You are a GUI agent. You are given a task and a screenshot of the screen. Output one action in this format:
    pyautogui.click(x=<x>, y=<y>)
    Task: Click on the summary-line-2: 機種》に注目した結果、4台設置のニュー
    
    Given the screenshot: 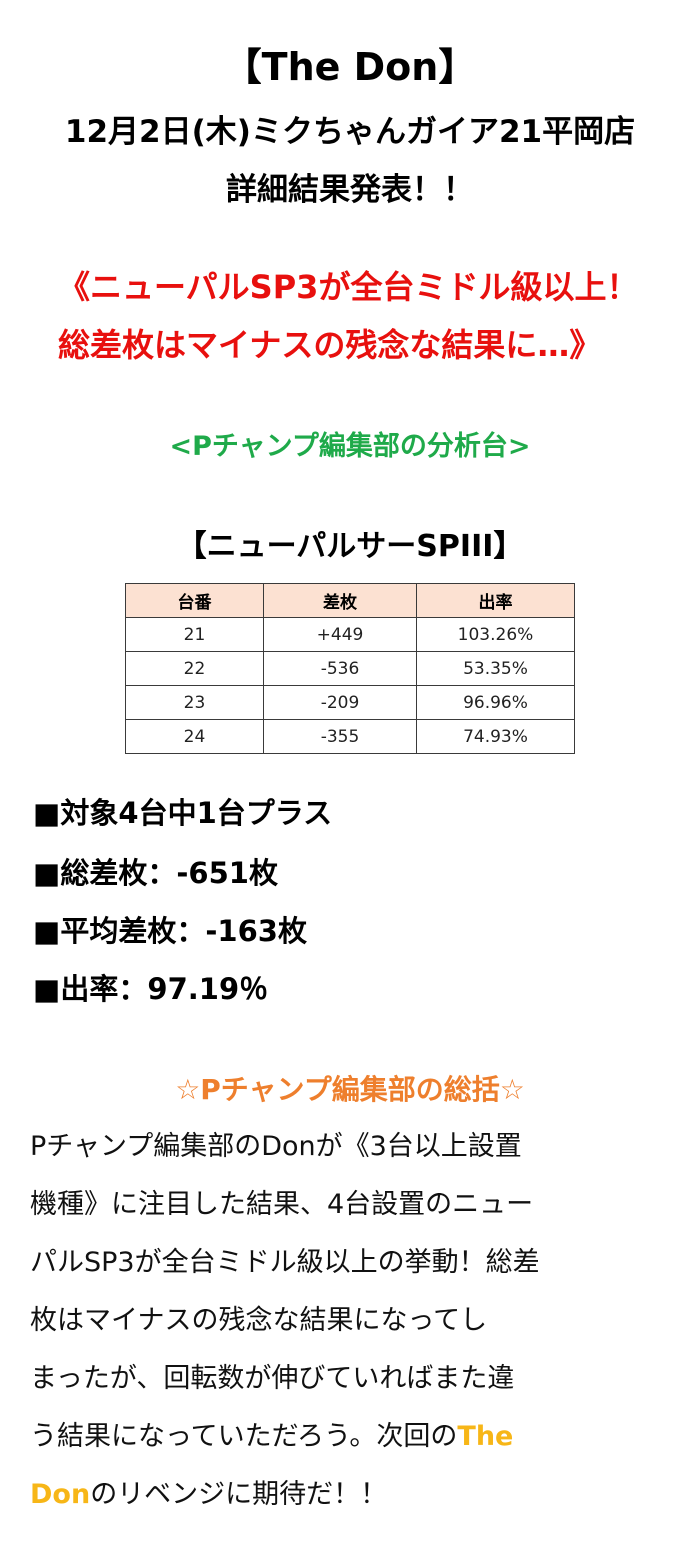 What is the action you would take?
    pyautogui.click(x=282, y=1204)
    